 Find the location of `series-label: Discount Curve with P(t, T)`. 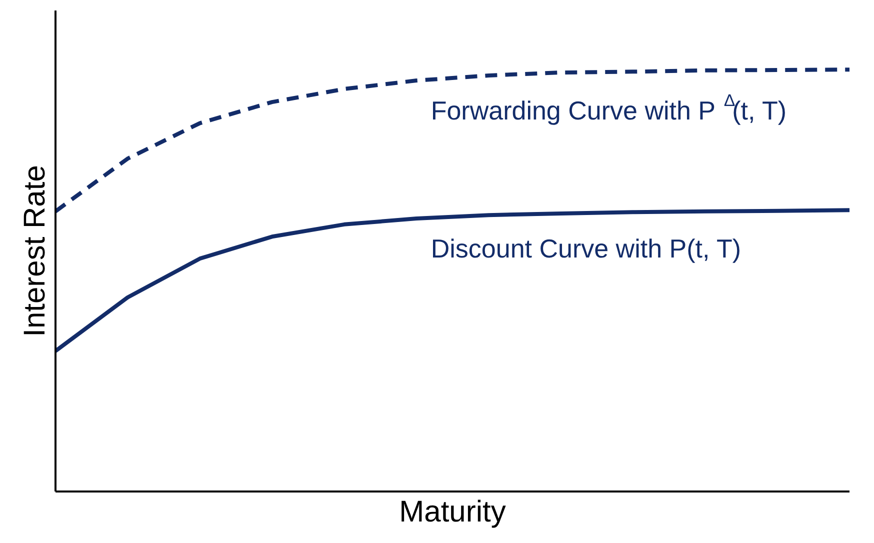

series-label: Discount Curve with P(t, T) is located at coordinates (586, 249).